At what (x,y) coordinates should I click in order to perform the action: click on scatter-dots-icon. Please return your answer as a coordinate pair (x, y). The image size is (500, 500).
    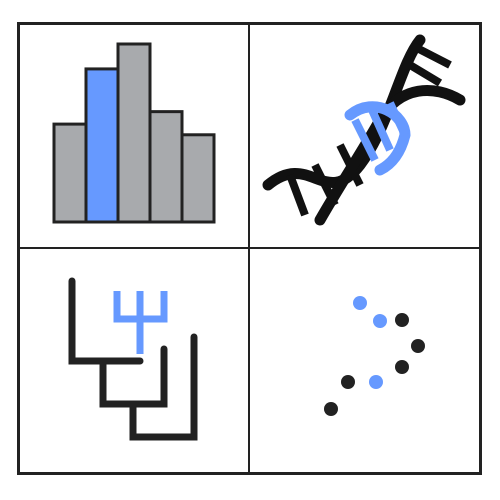
    Looking at the image, I should click on (374, 356).